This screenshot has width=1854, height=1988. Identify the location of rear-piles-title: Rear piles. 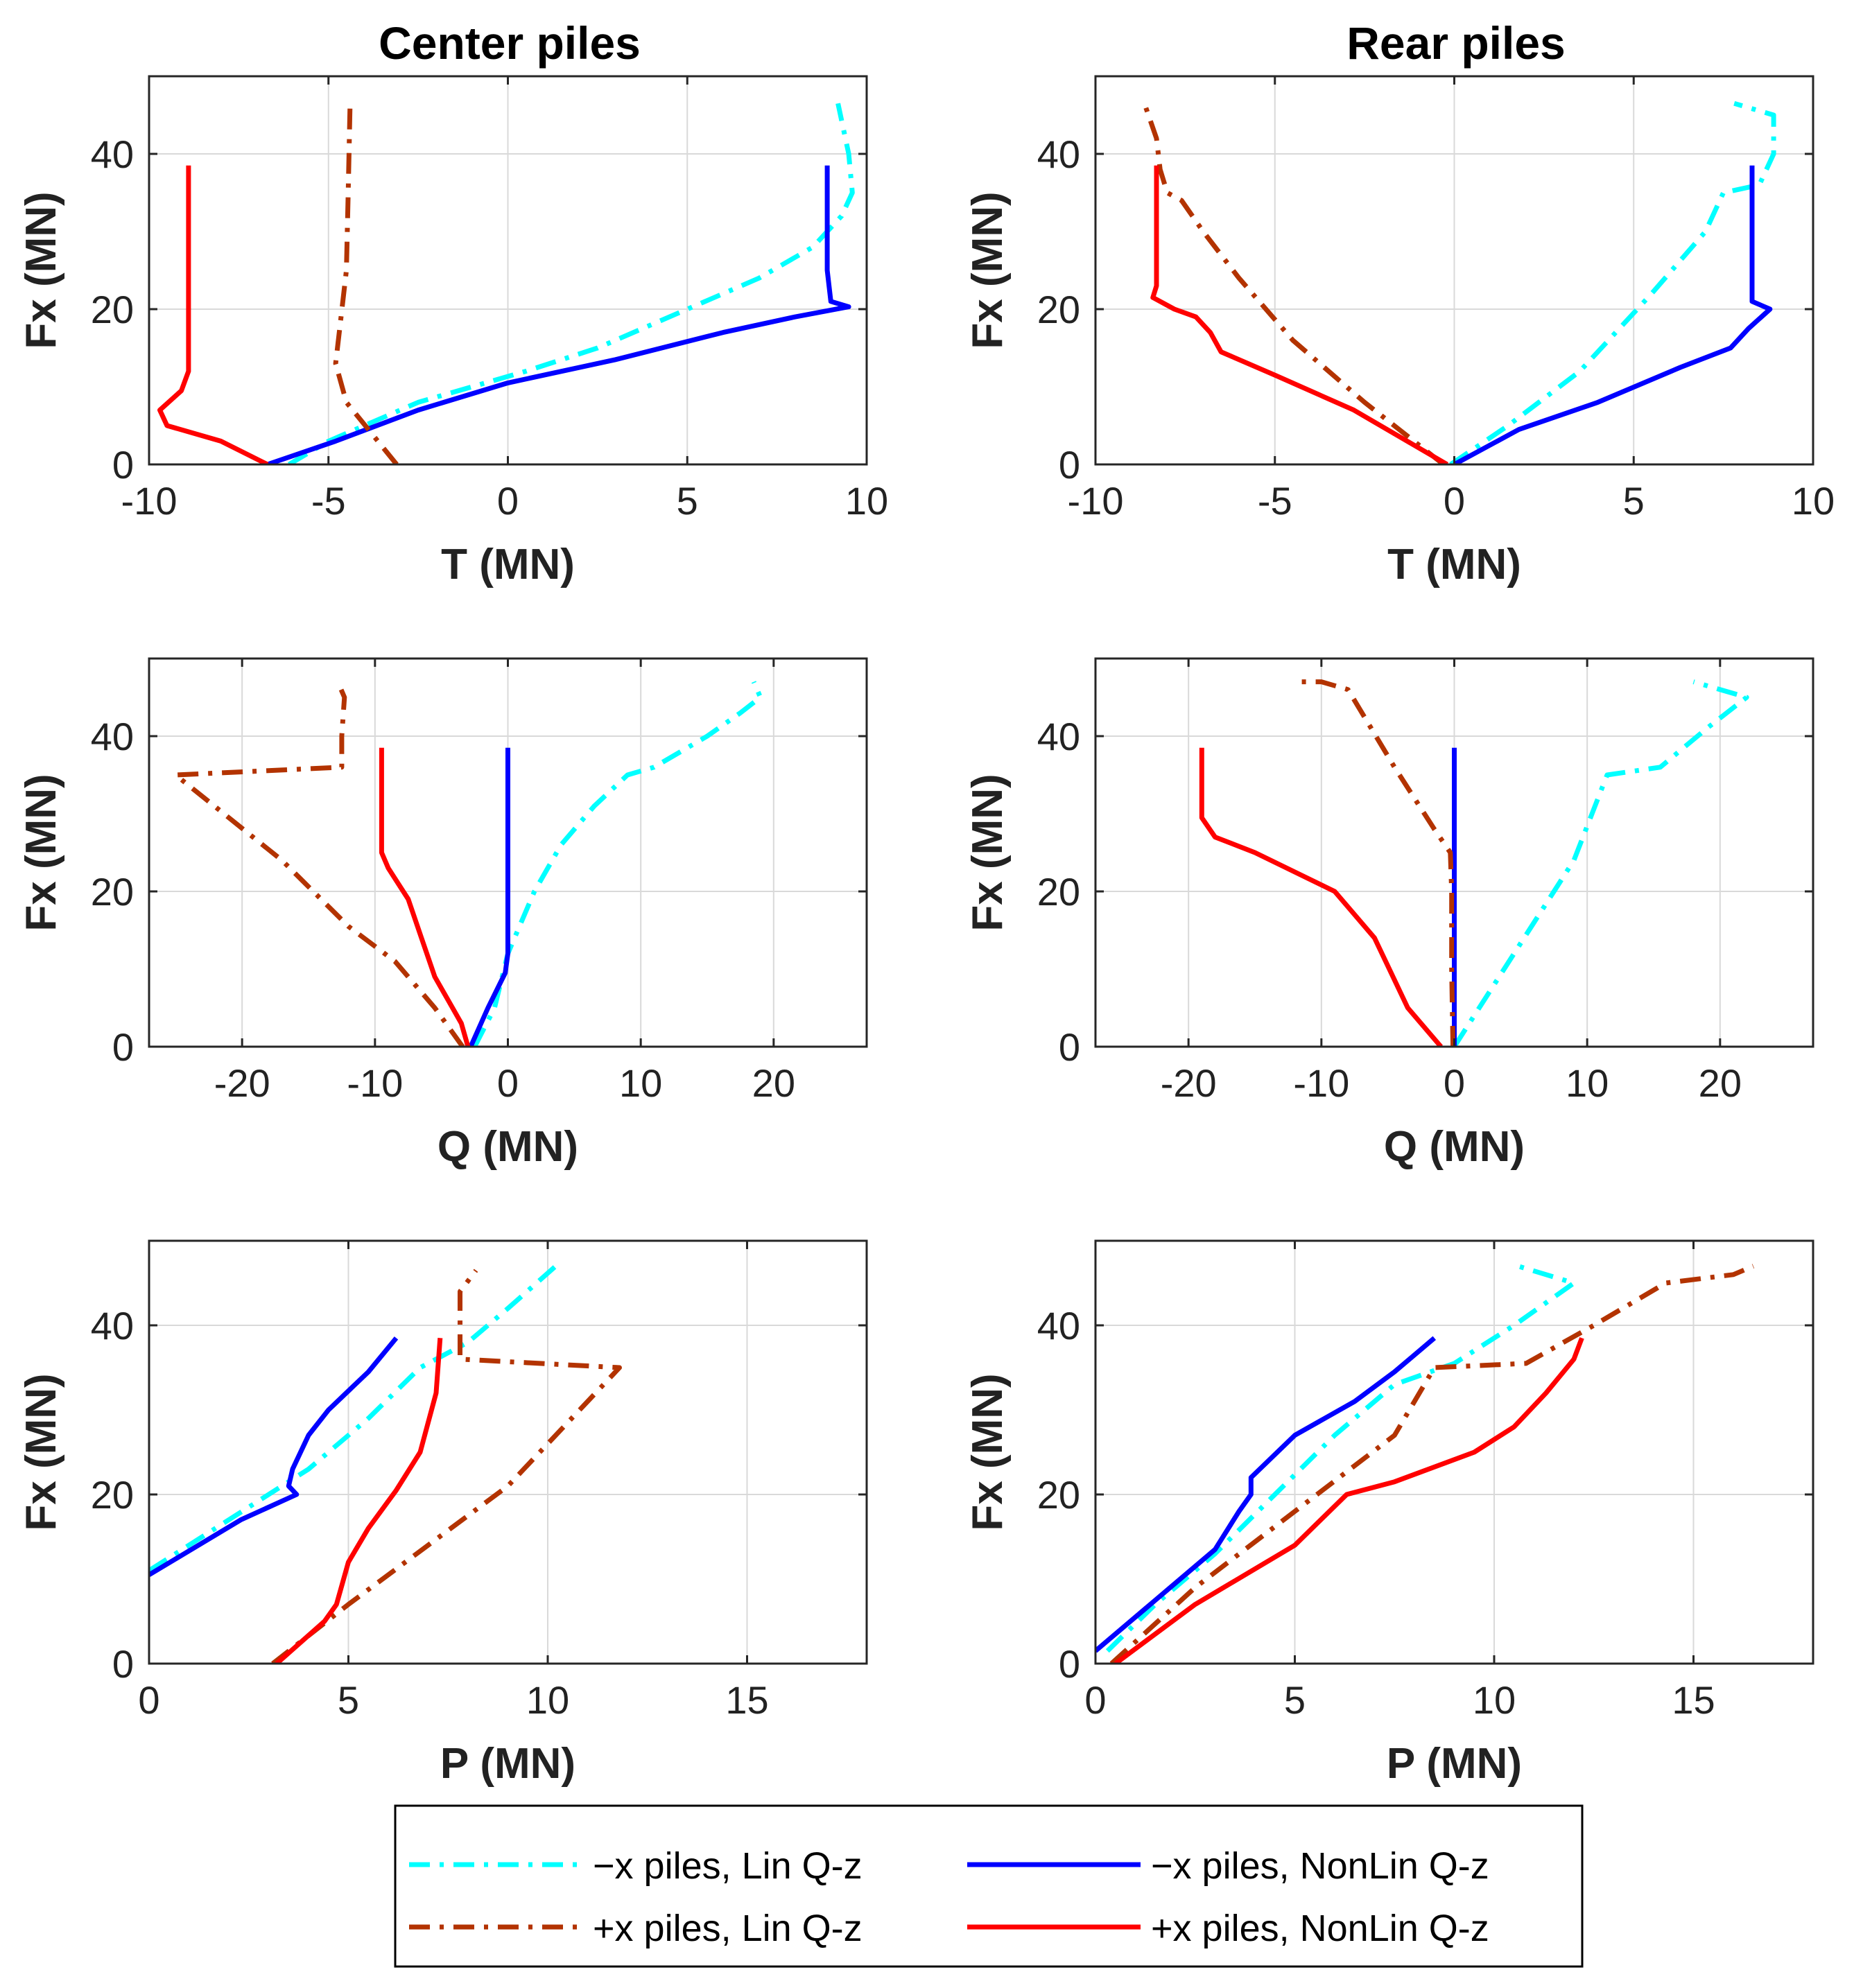
(1456, 43).